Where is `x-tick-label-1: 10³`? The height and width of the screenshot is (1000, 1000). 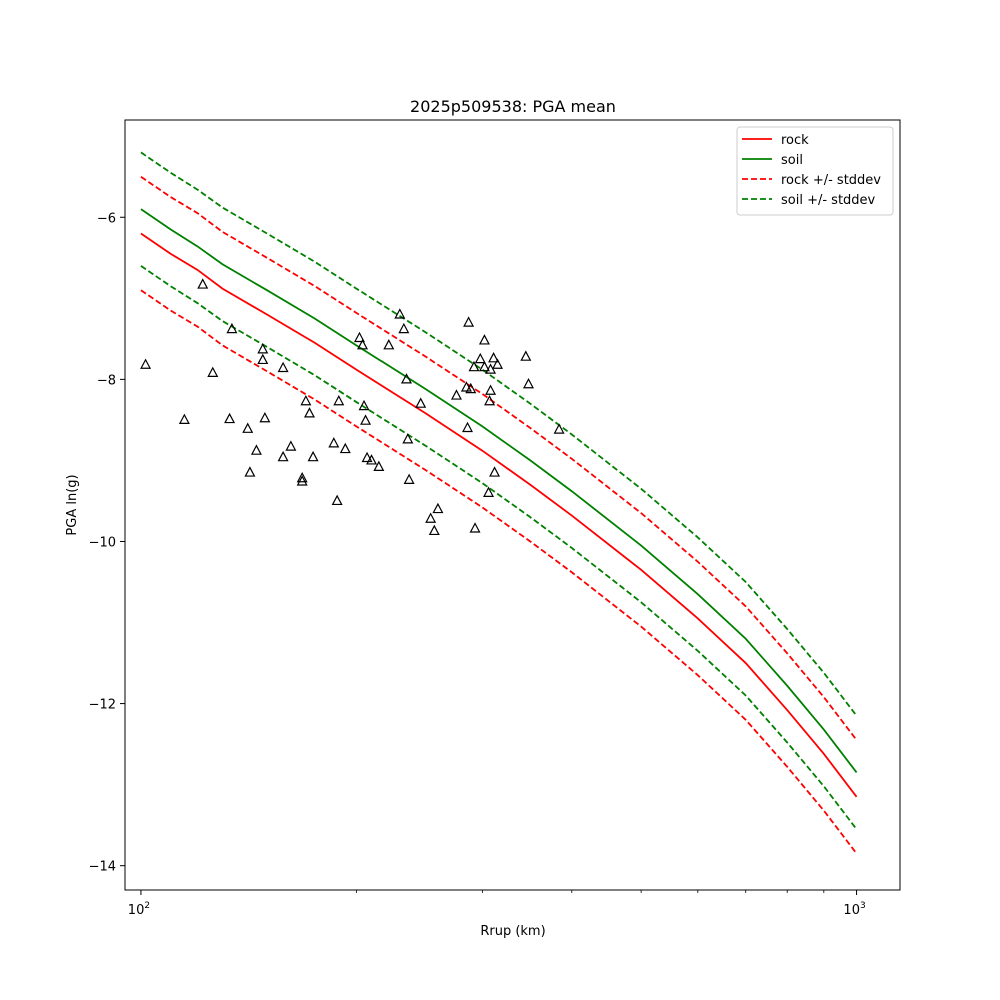 x-tick-label-1: 10³ is located at coordinates (854, 909).